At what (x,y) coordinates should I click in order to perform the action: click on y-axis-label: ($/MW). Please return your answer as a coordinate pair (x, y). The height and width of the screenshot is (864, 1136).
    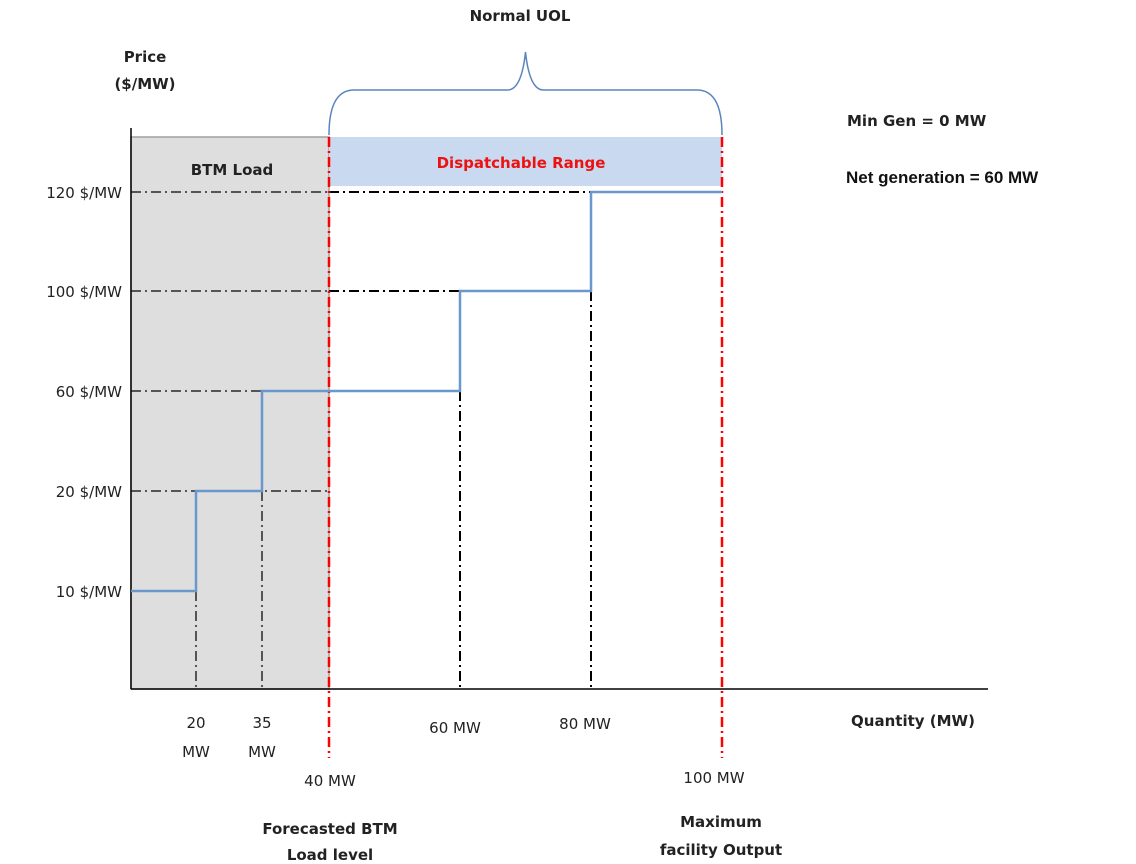
    Looking at the image, I should click on (144, 84).